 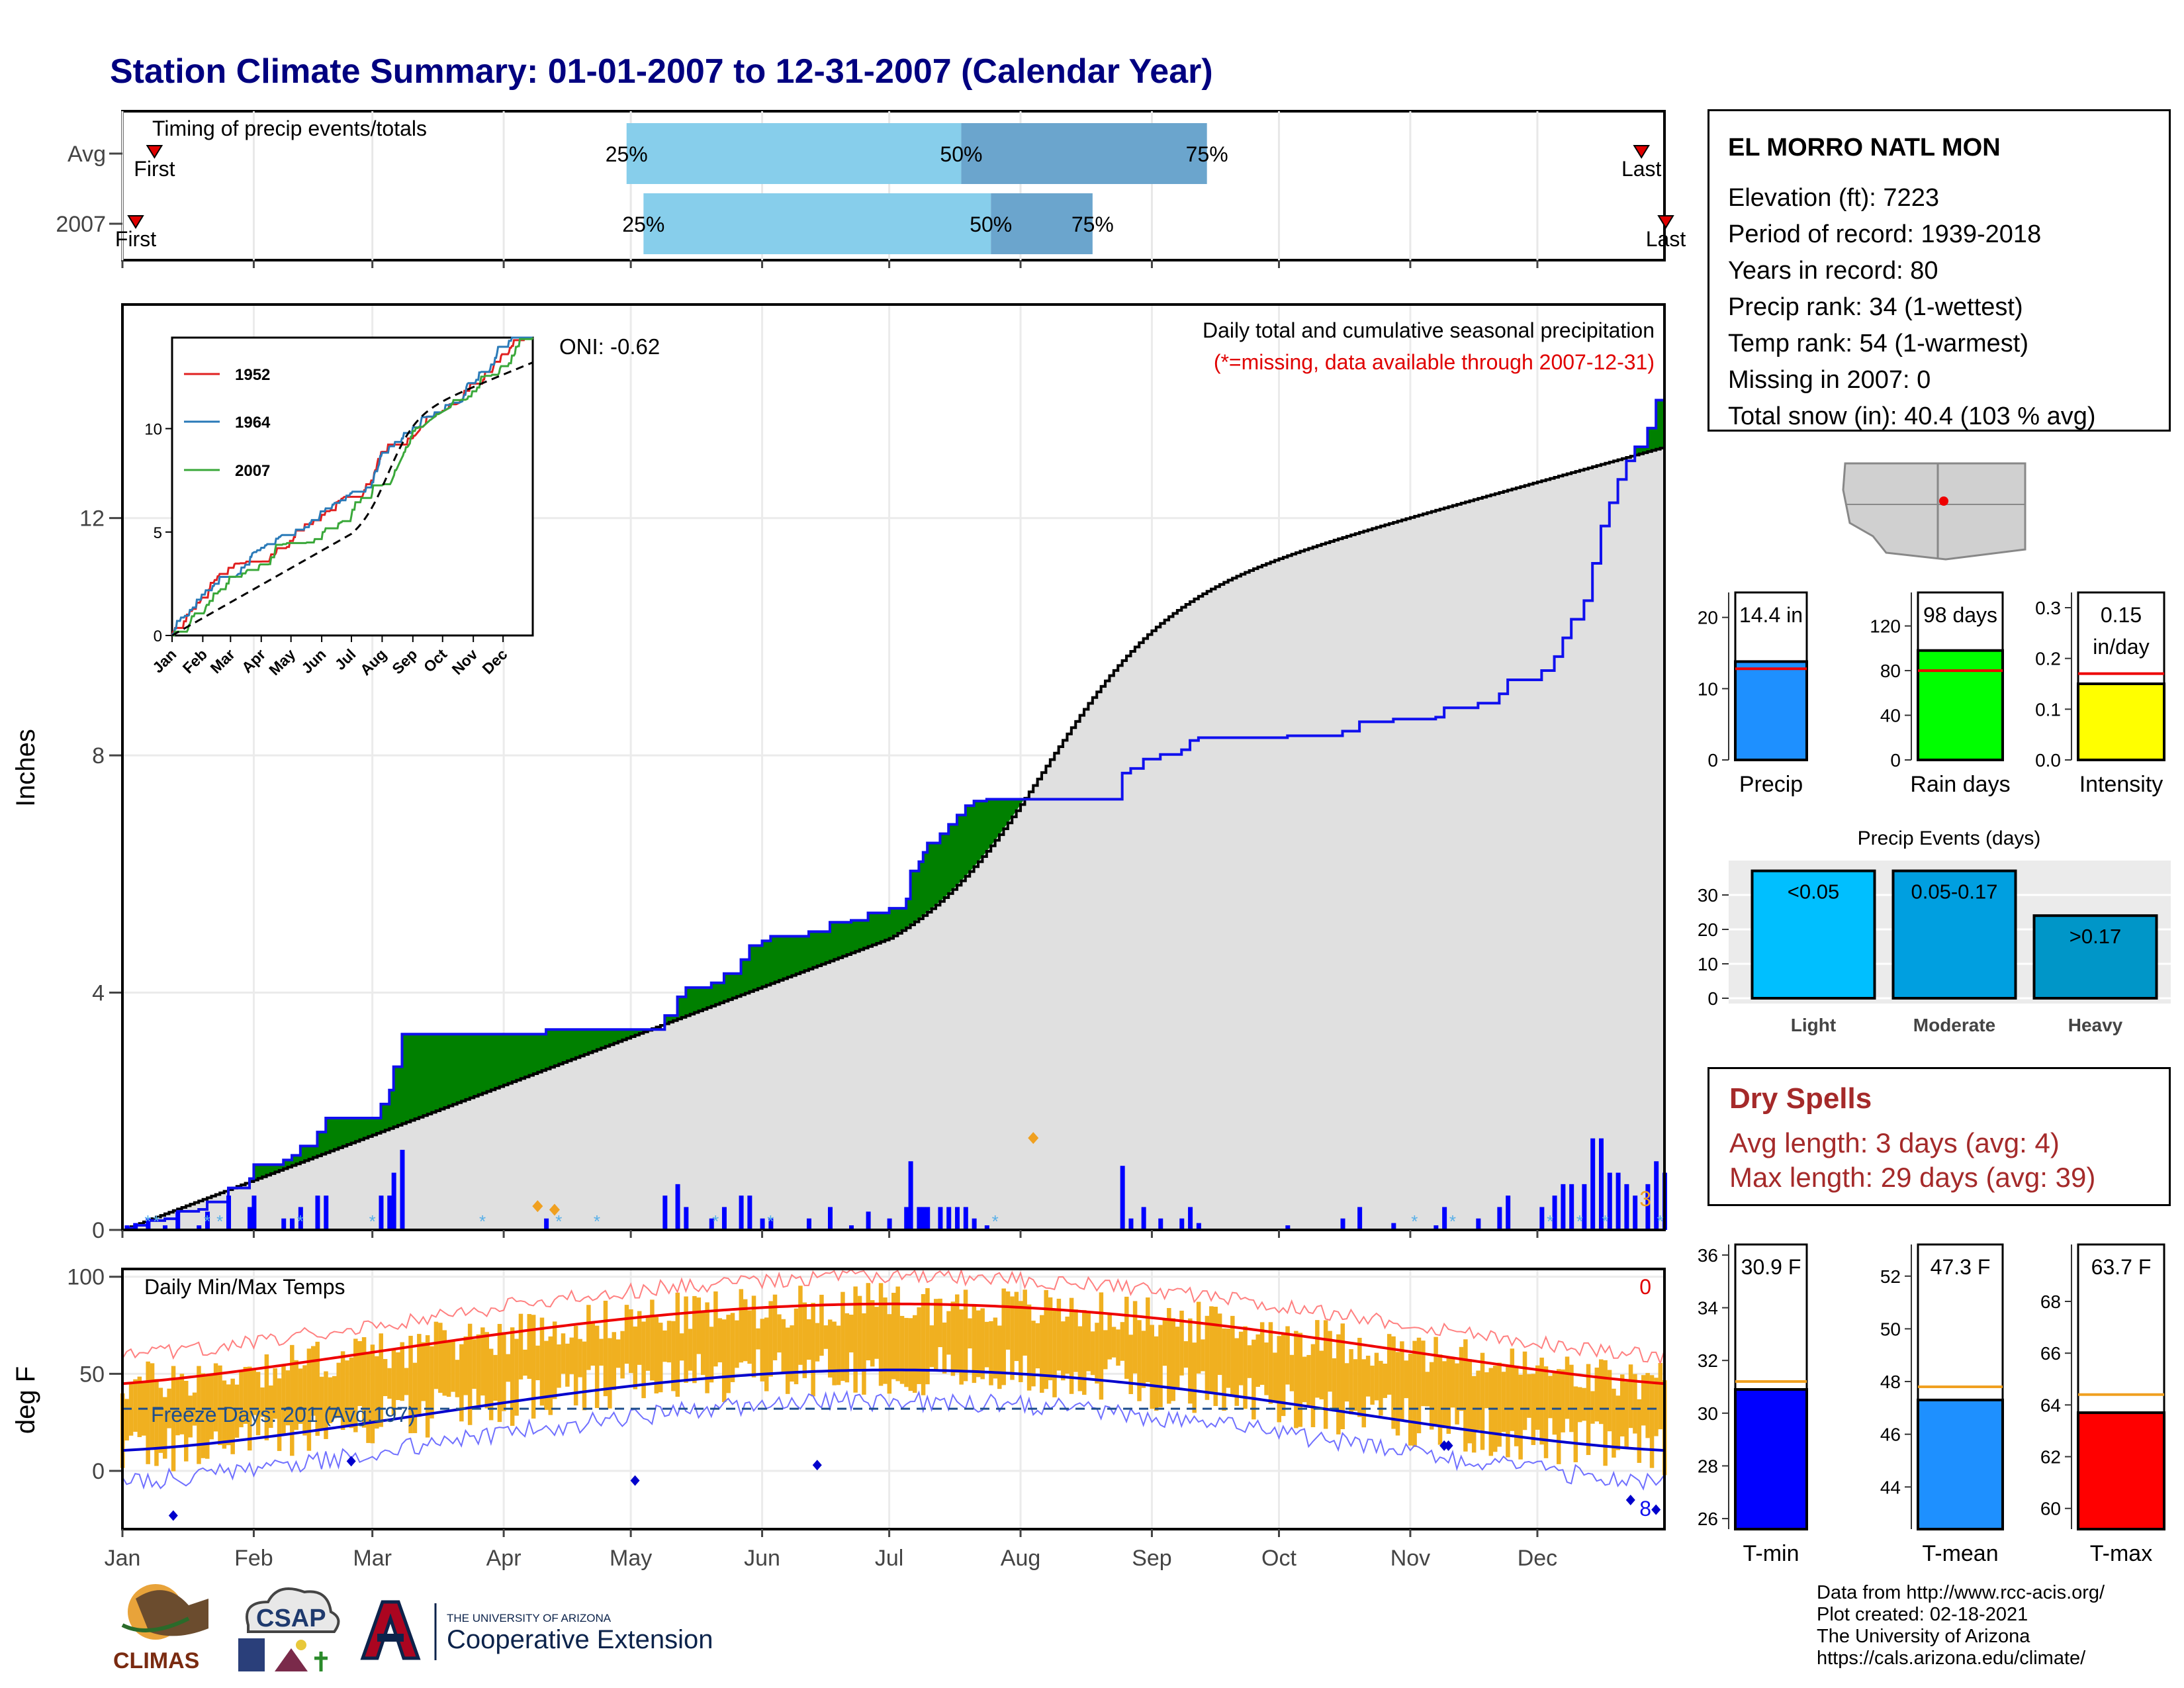 I want to click on temp-month-label: Aug, so click(x=1021, y=1558).